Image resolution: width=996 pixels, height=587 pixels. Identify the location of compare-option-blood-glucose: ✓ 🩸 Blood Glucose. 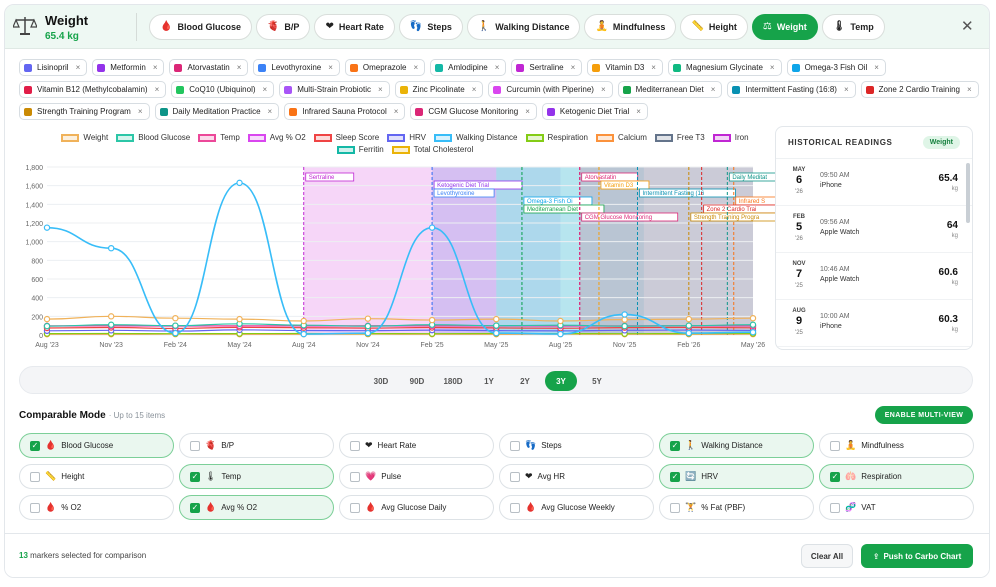
(96, 445).